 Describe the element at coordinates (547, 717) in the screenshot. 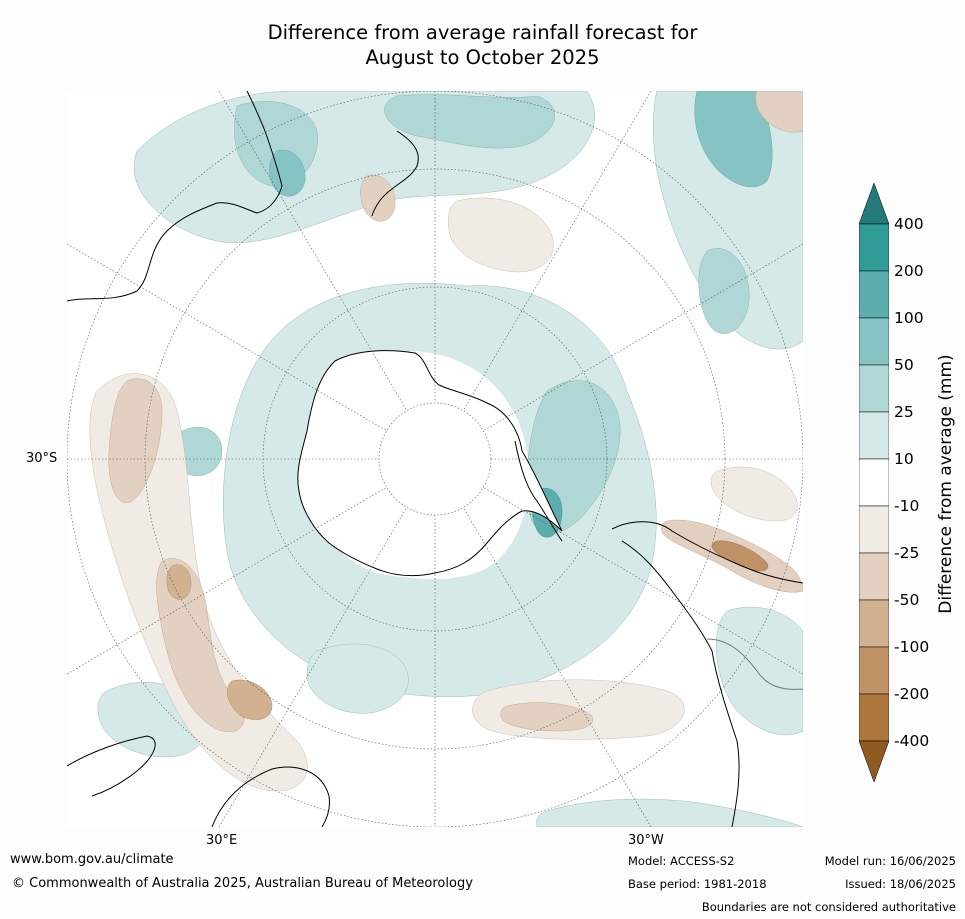

I see `anomaly-region-dry-southeast-core` at that location.